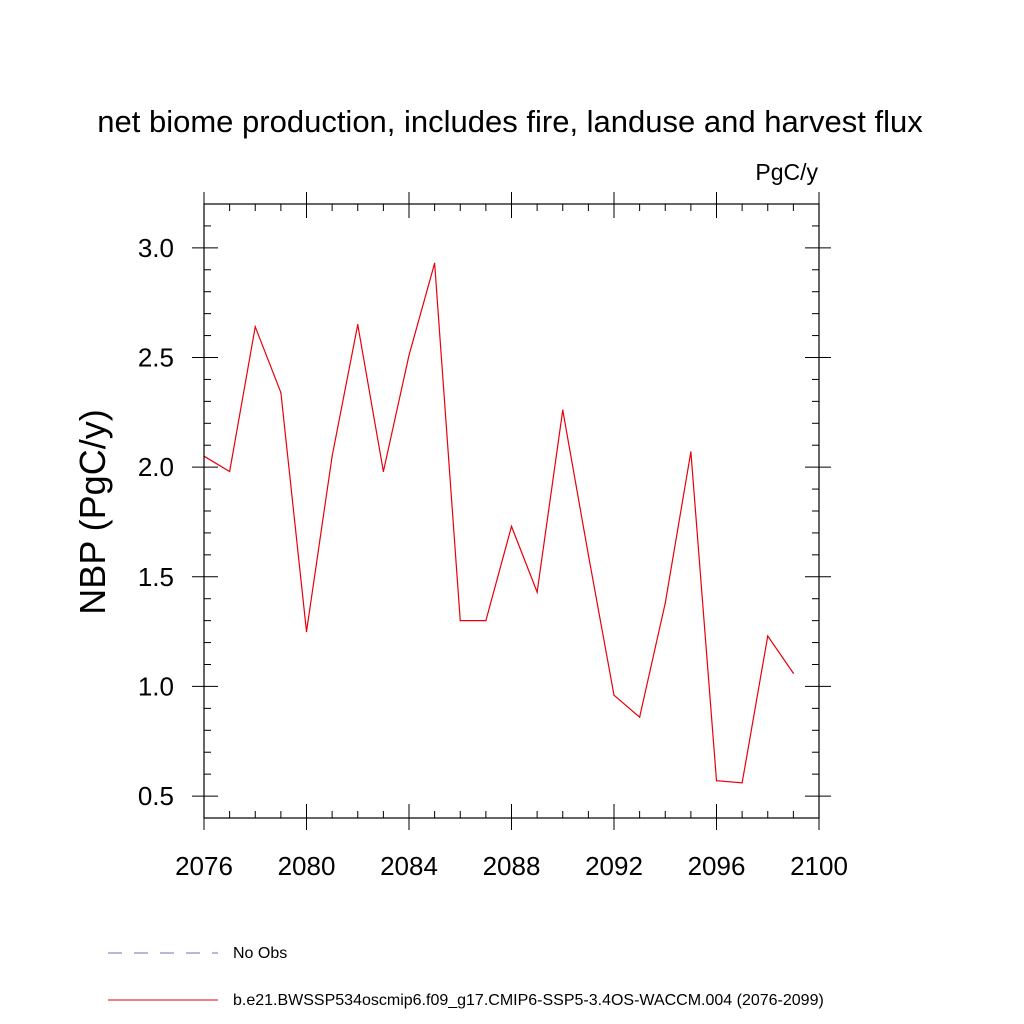  What do you see at coordinates (156, 577) in the screenshot?
I see `y-tick-label: 1.5` at bounding box center [156, 577].